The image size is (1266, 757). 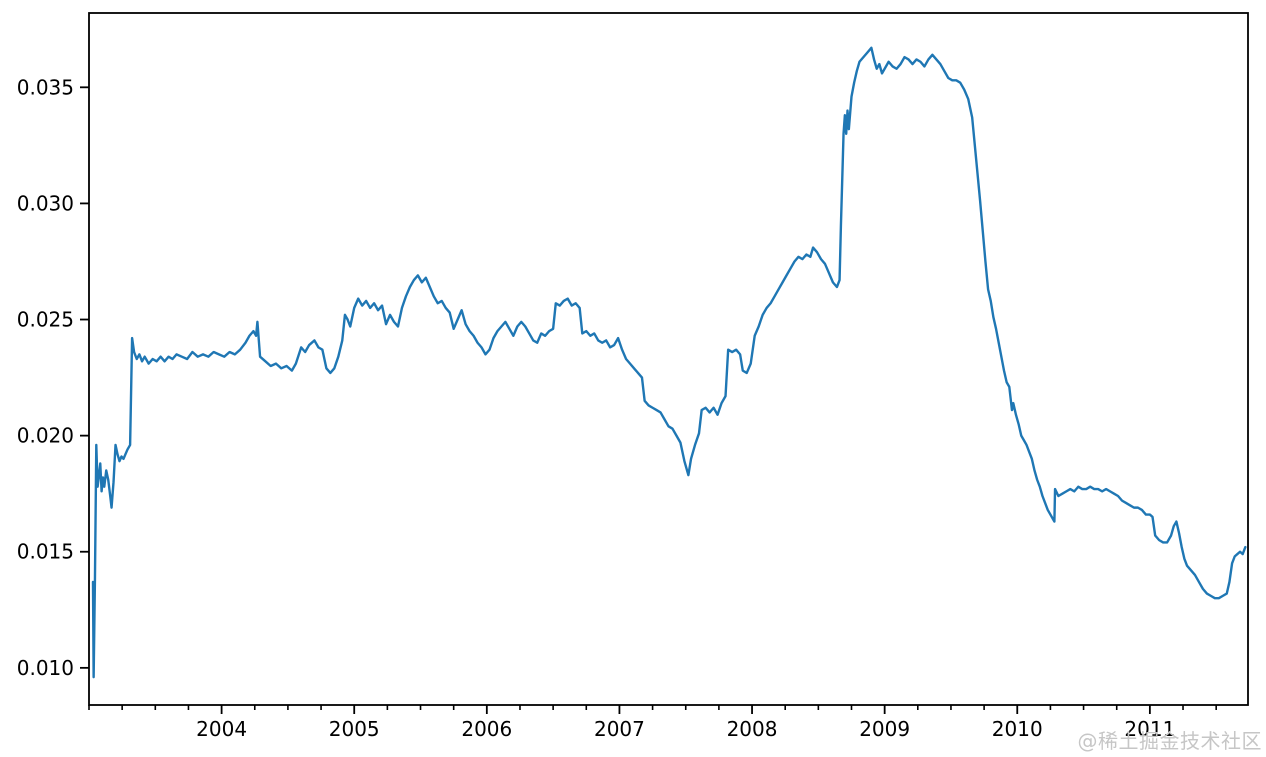 I want to click on y-axis-tick-label: 0.015, so click(x=45, y=552).